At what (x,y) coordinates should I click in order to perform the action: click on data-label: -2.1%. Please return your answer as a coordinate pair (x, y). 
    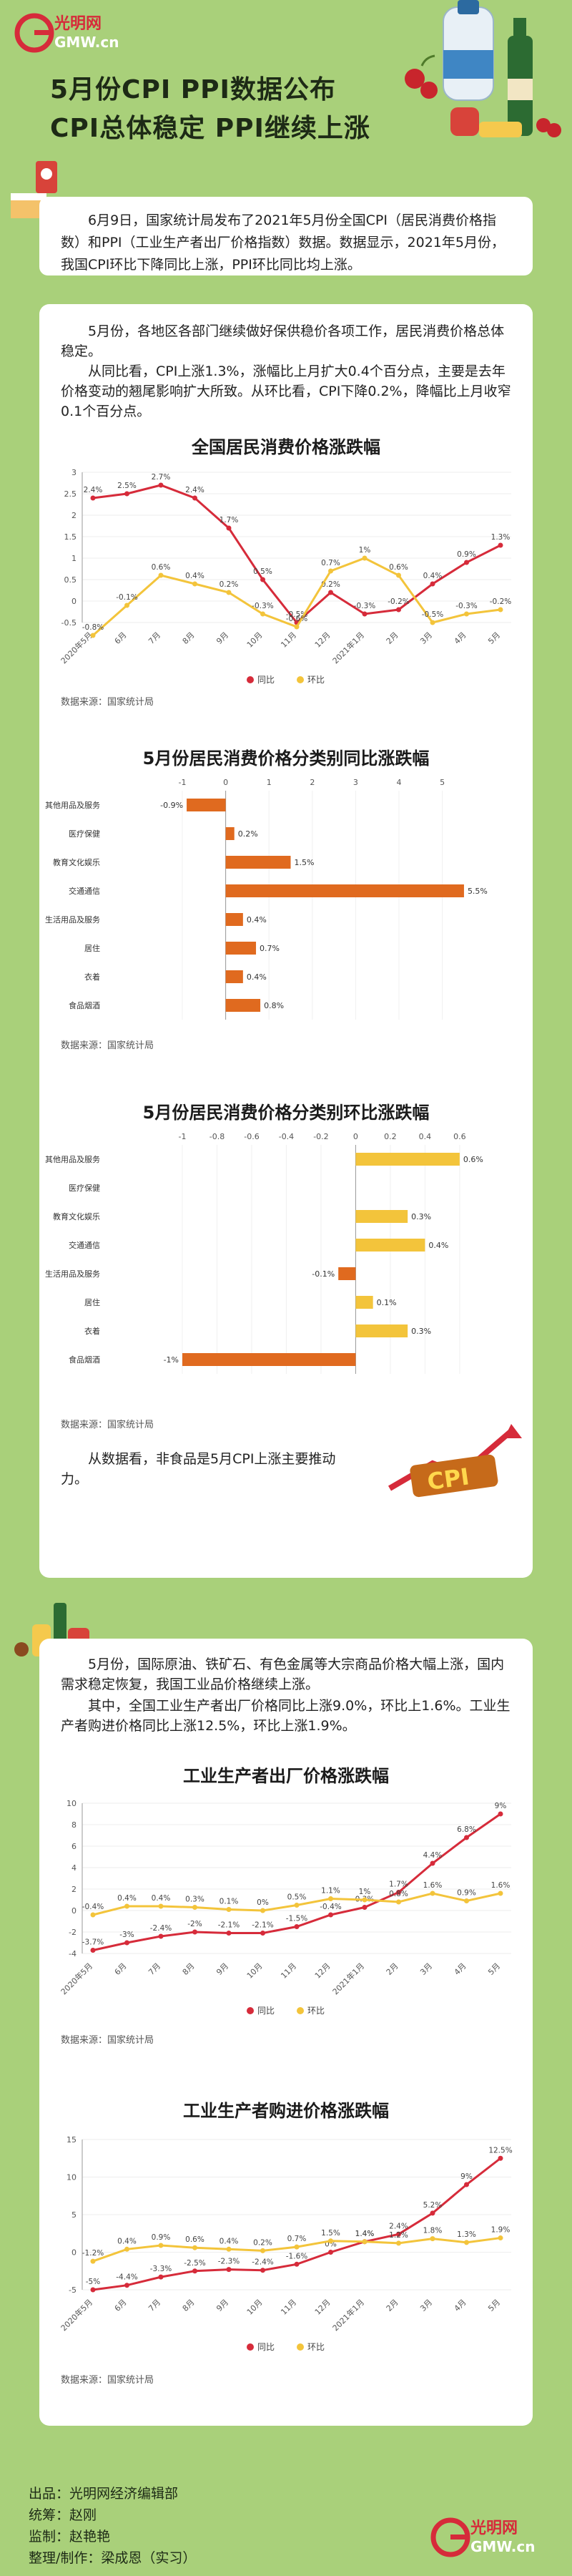
    Looking at the image, I should click on (262, 1925).